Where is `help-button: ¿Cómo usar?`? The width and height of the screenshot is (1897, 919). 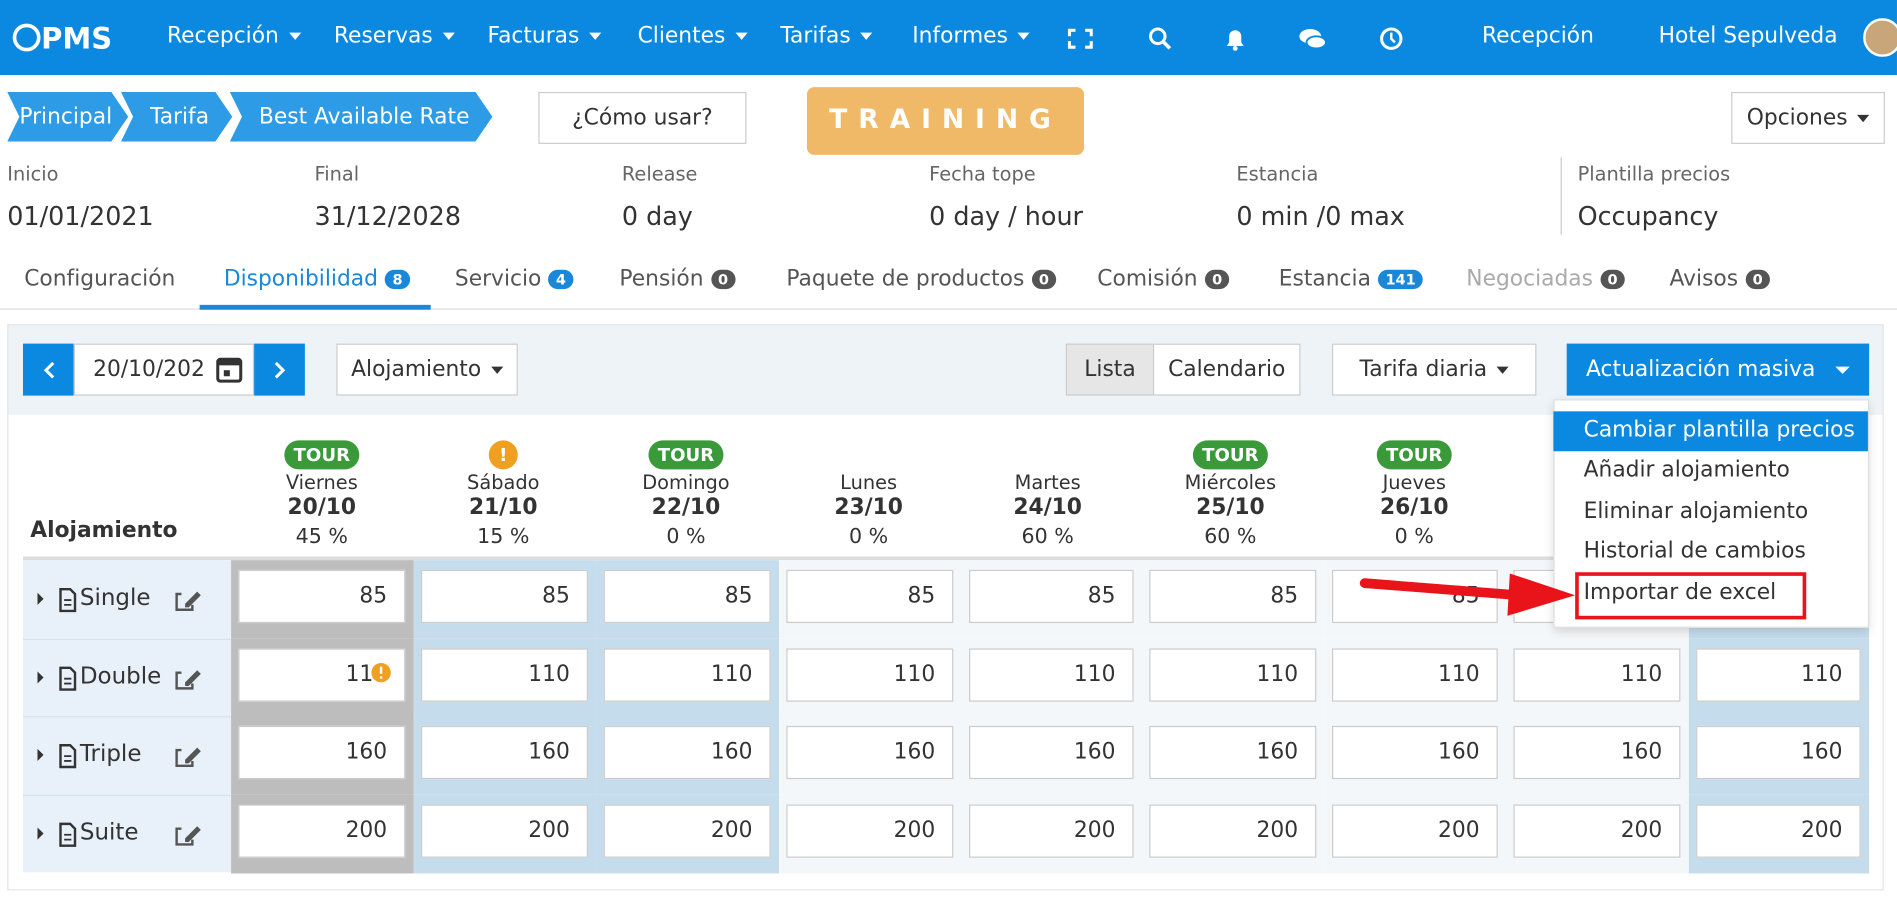
help-button: ¿Cómo usar? is located at coordinates (642, 118).